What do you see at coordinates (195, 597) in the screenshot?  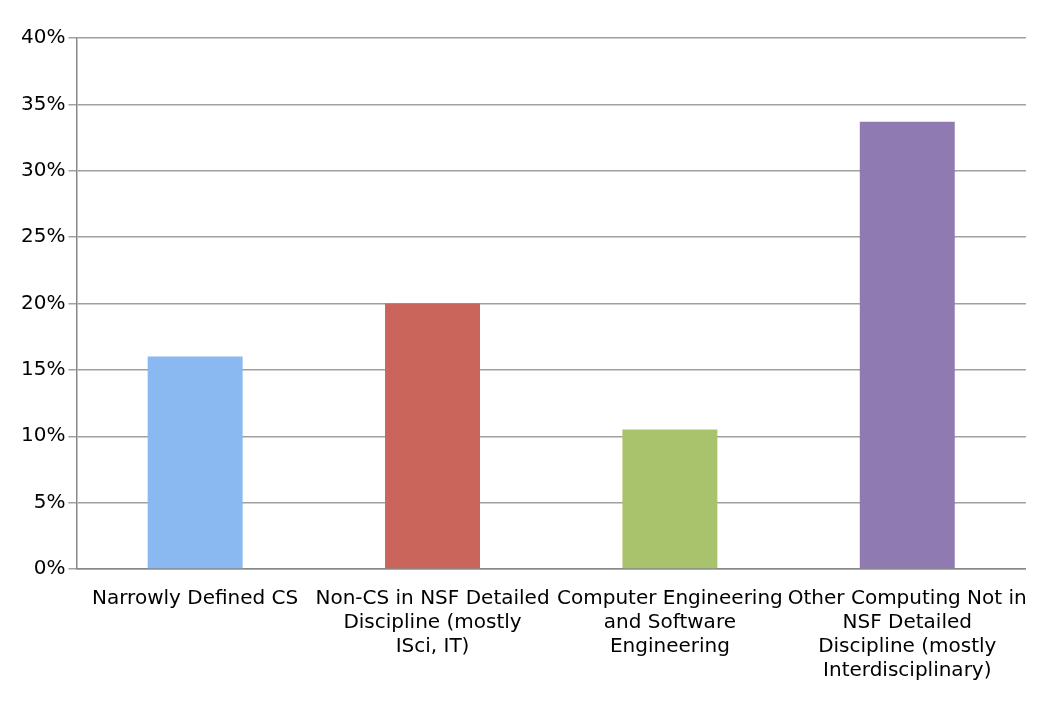 I see `x-tick-label: Narrowly Defined CS` at bounding box center [195, 597].